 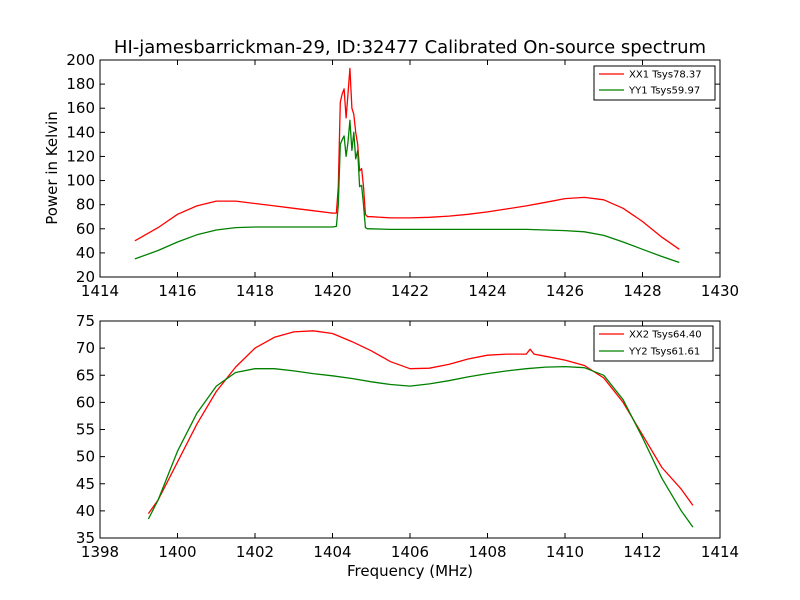 I want to click on x-tick-label: 1426, so click(x=565, y=291).